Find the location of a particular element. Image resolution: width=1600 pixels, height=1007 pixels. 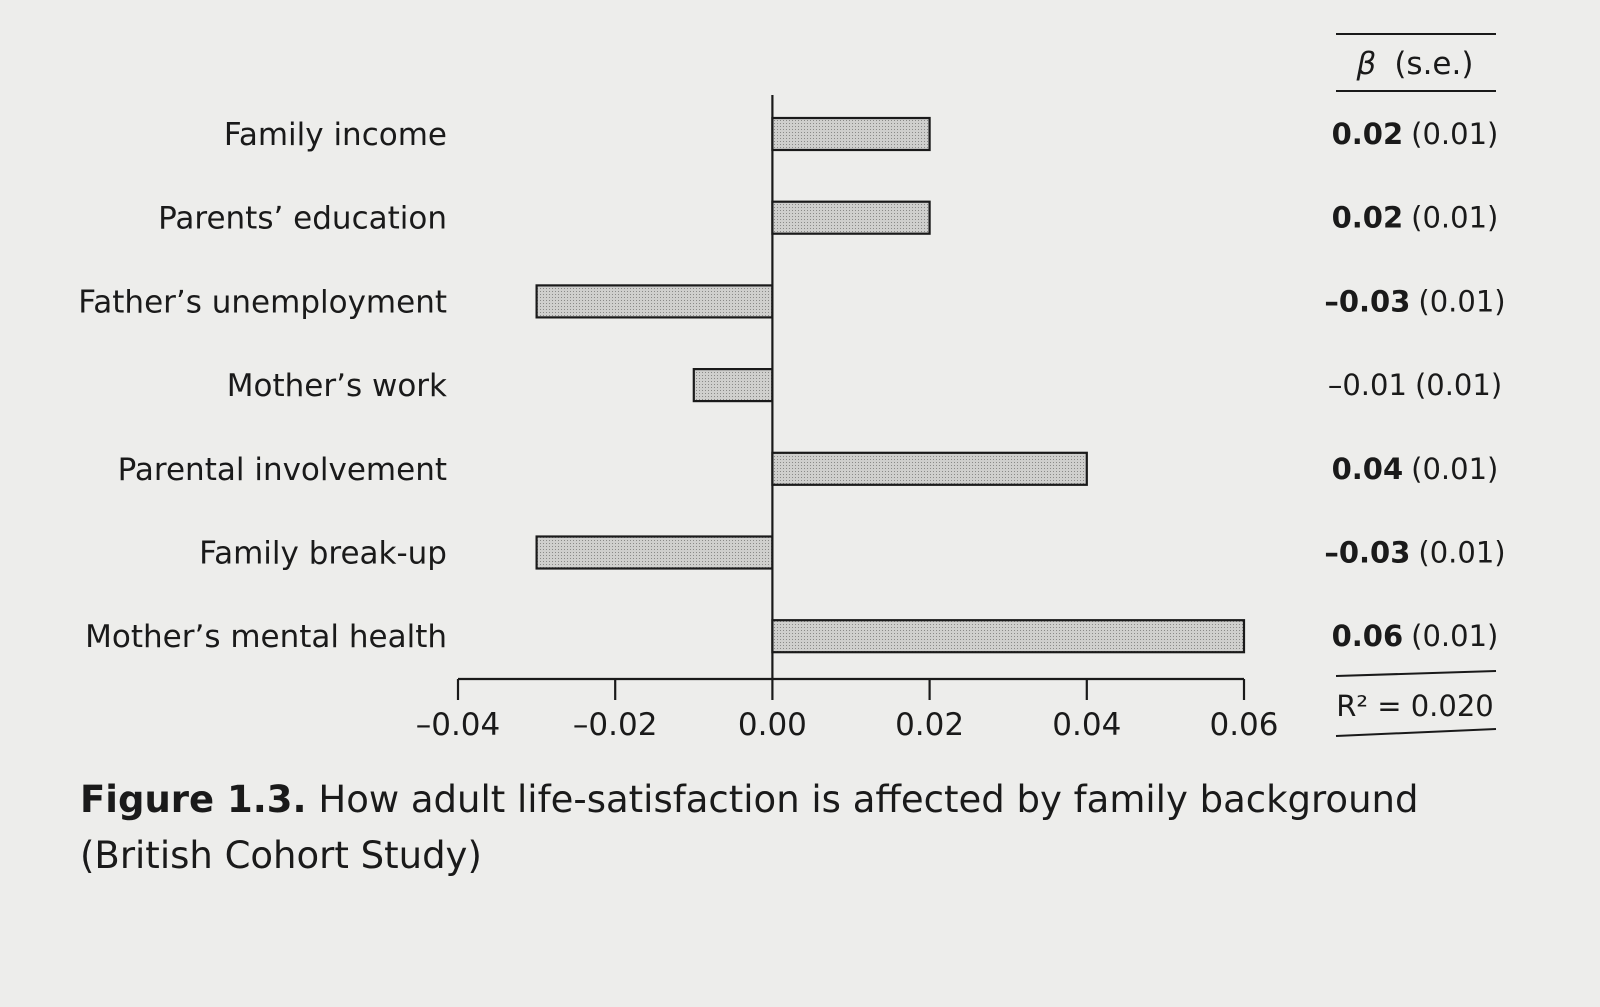

category-label: Mother’s work is located at coordinates (337, 386).